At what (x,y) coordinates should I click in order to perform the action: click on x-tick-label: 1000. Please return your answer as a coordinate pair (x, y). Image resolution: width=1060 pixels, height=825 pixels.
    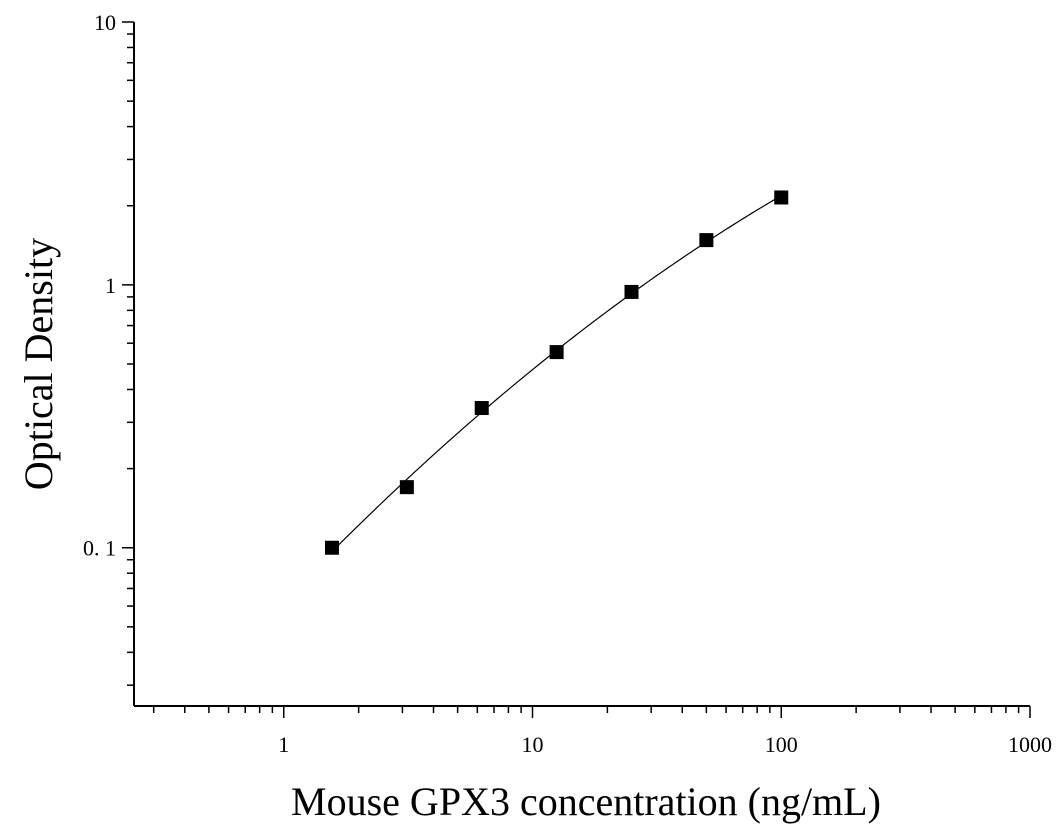
    Looking at the image, I should click on (1030, 744).